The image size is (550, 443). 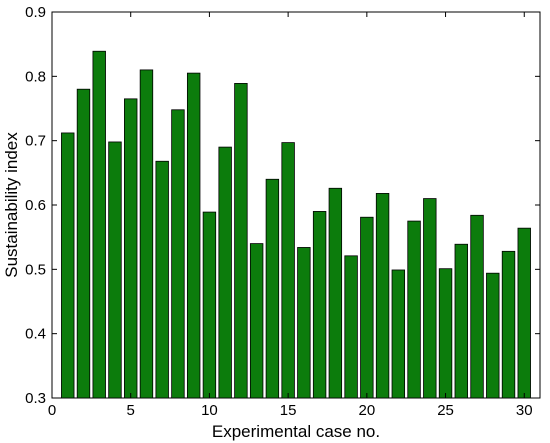 What do you see at coordinates (296, 431) in the screenshot?
I see `x-axis-label: Experimental case no.` at bounding box center [296, 431].